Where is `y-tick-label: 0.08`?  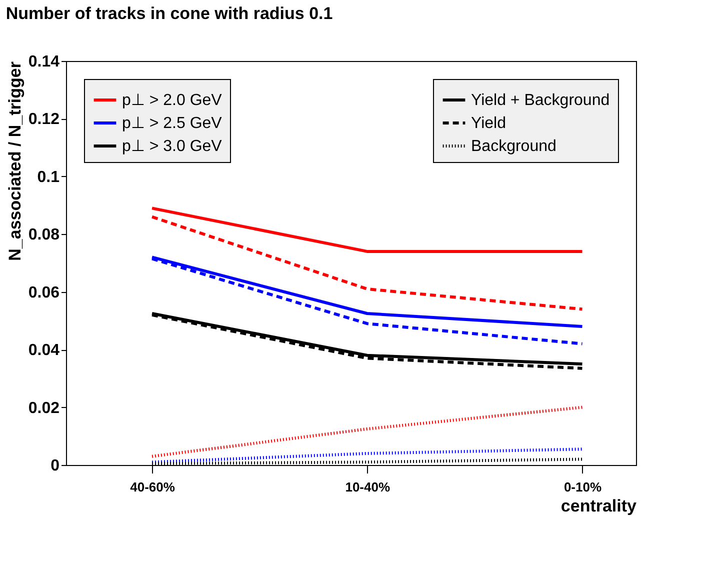 y-tick-label: 0.08 is located at coordinates (44, 235).